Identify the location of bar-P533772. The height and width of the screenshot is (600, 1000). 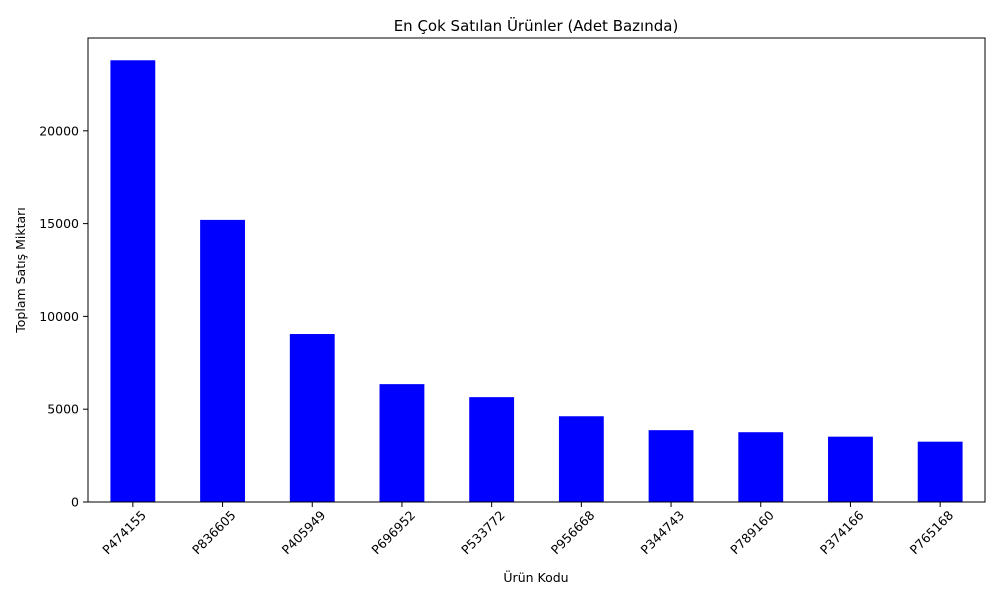
(492, 449).